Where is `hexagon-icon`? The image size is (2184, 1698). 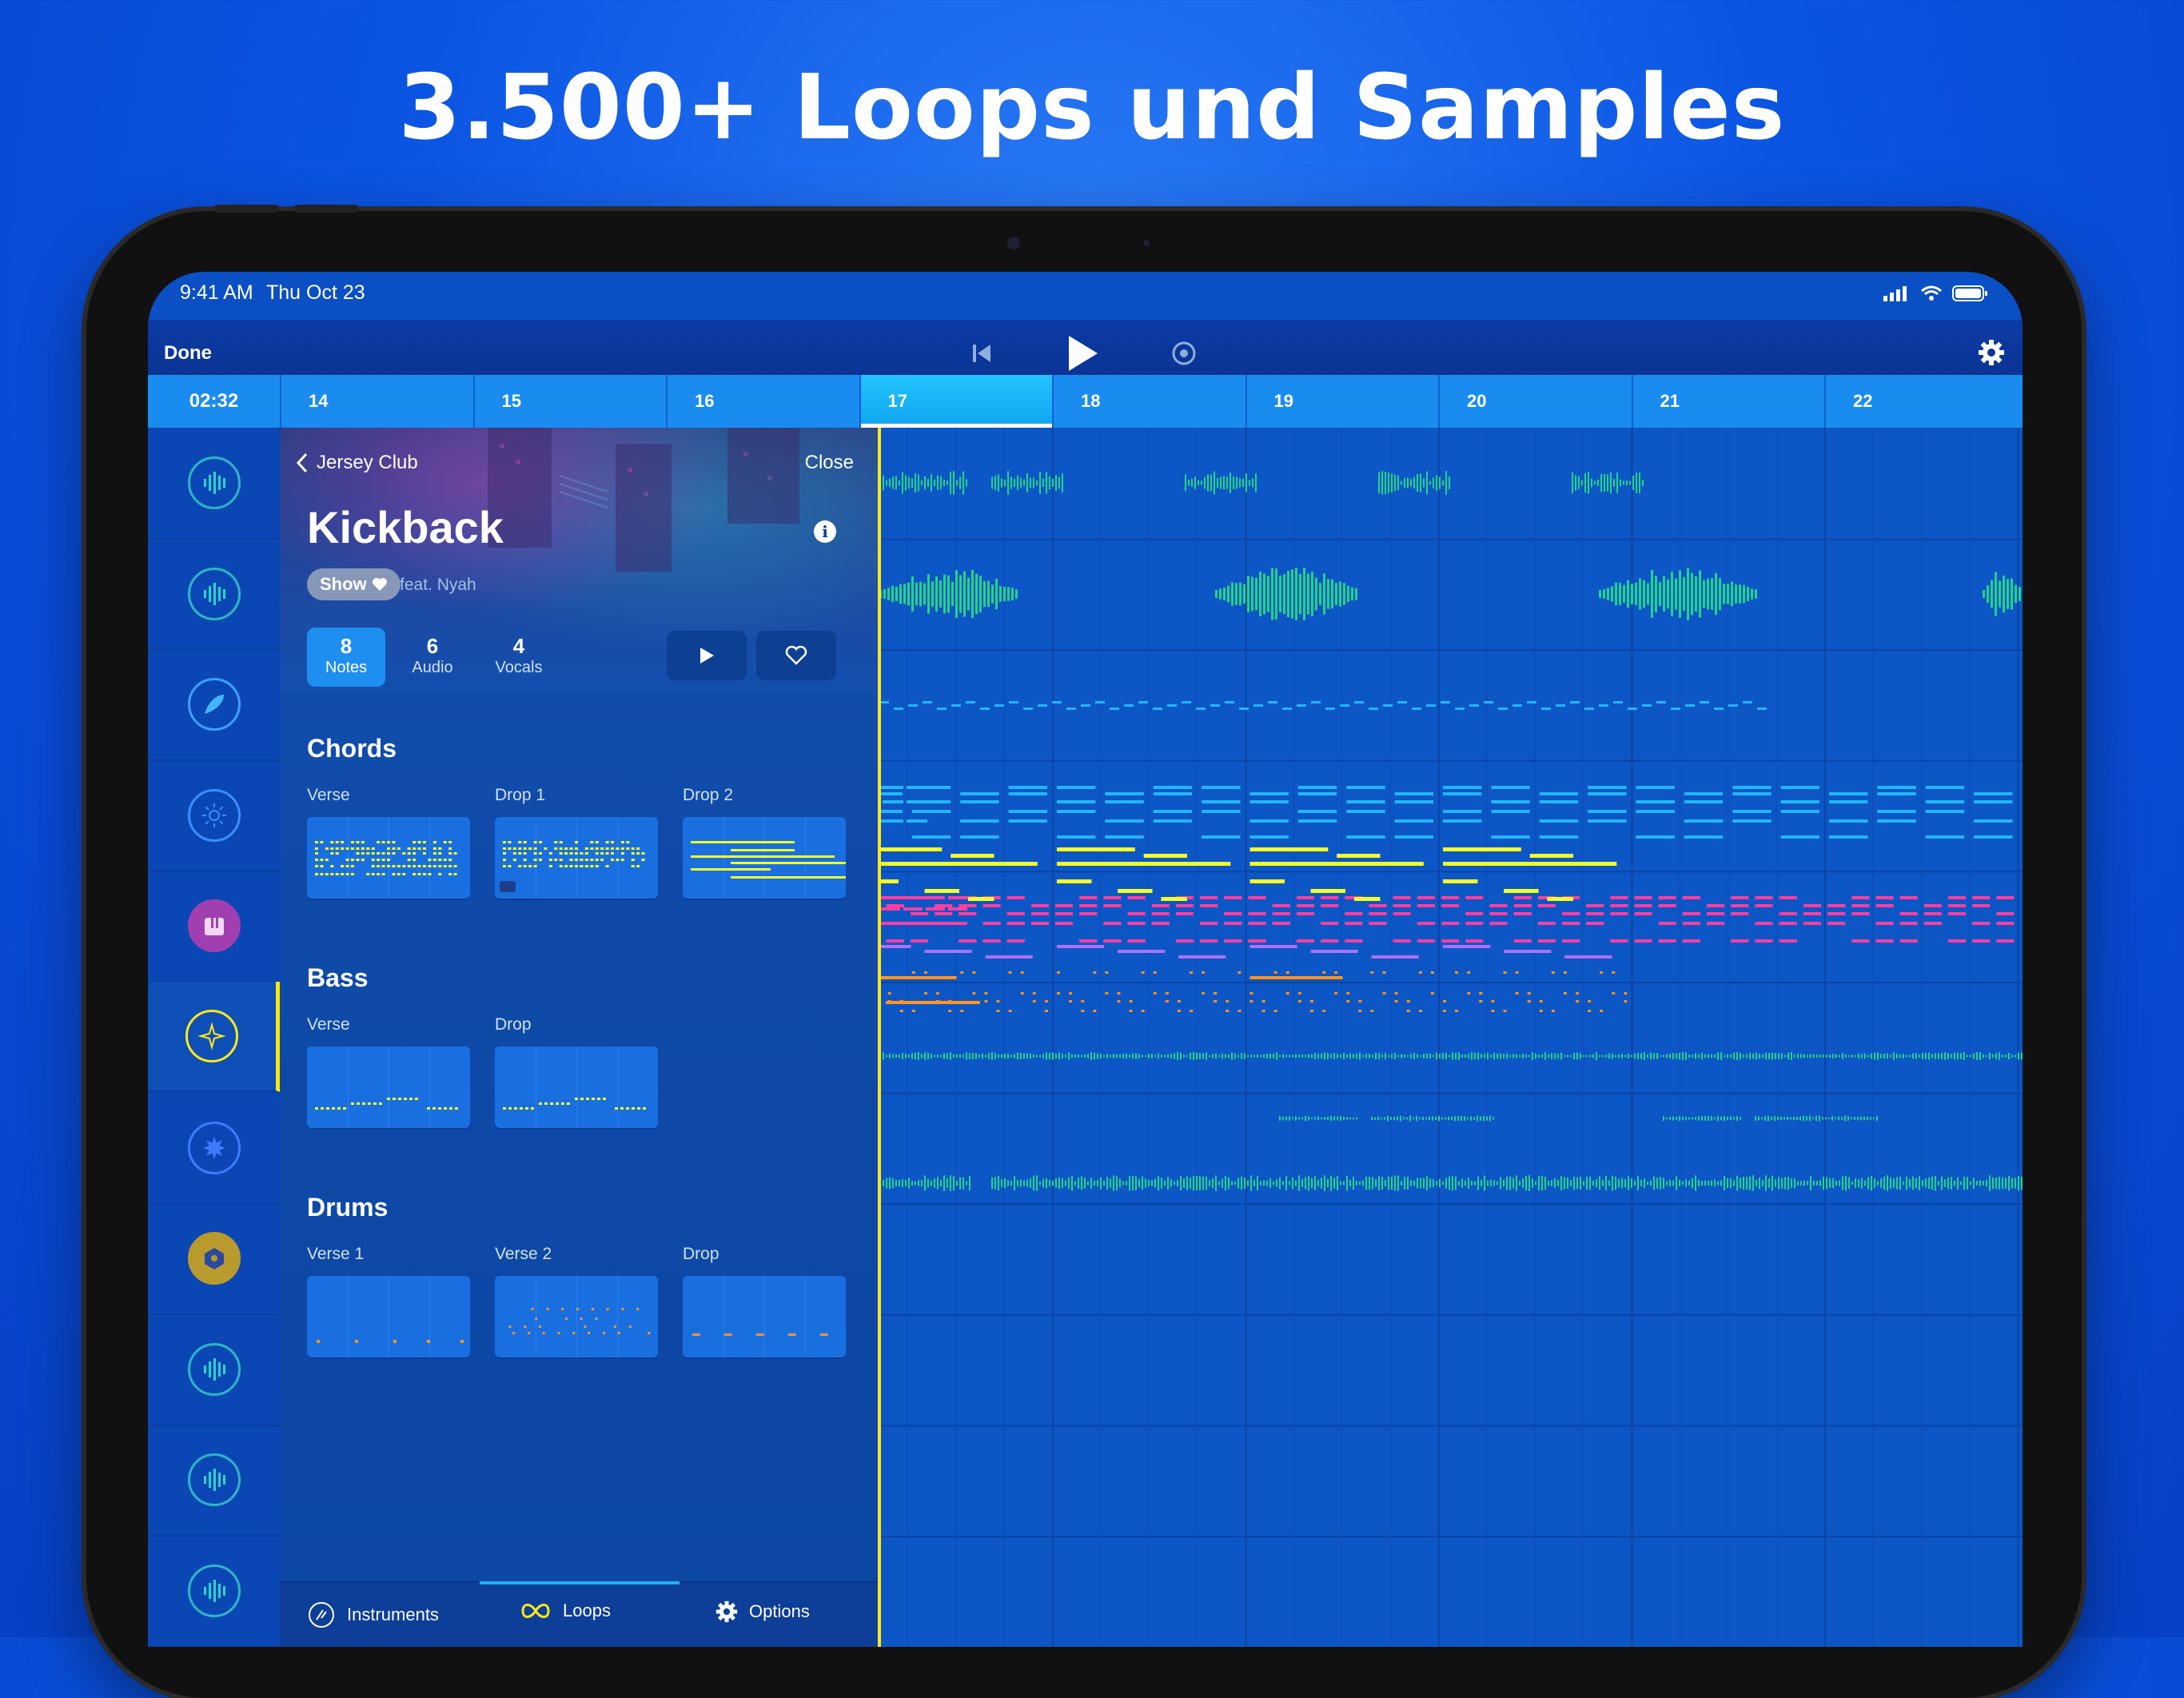 hexagon-icon is located at coordinates (214, 1258).